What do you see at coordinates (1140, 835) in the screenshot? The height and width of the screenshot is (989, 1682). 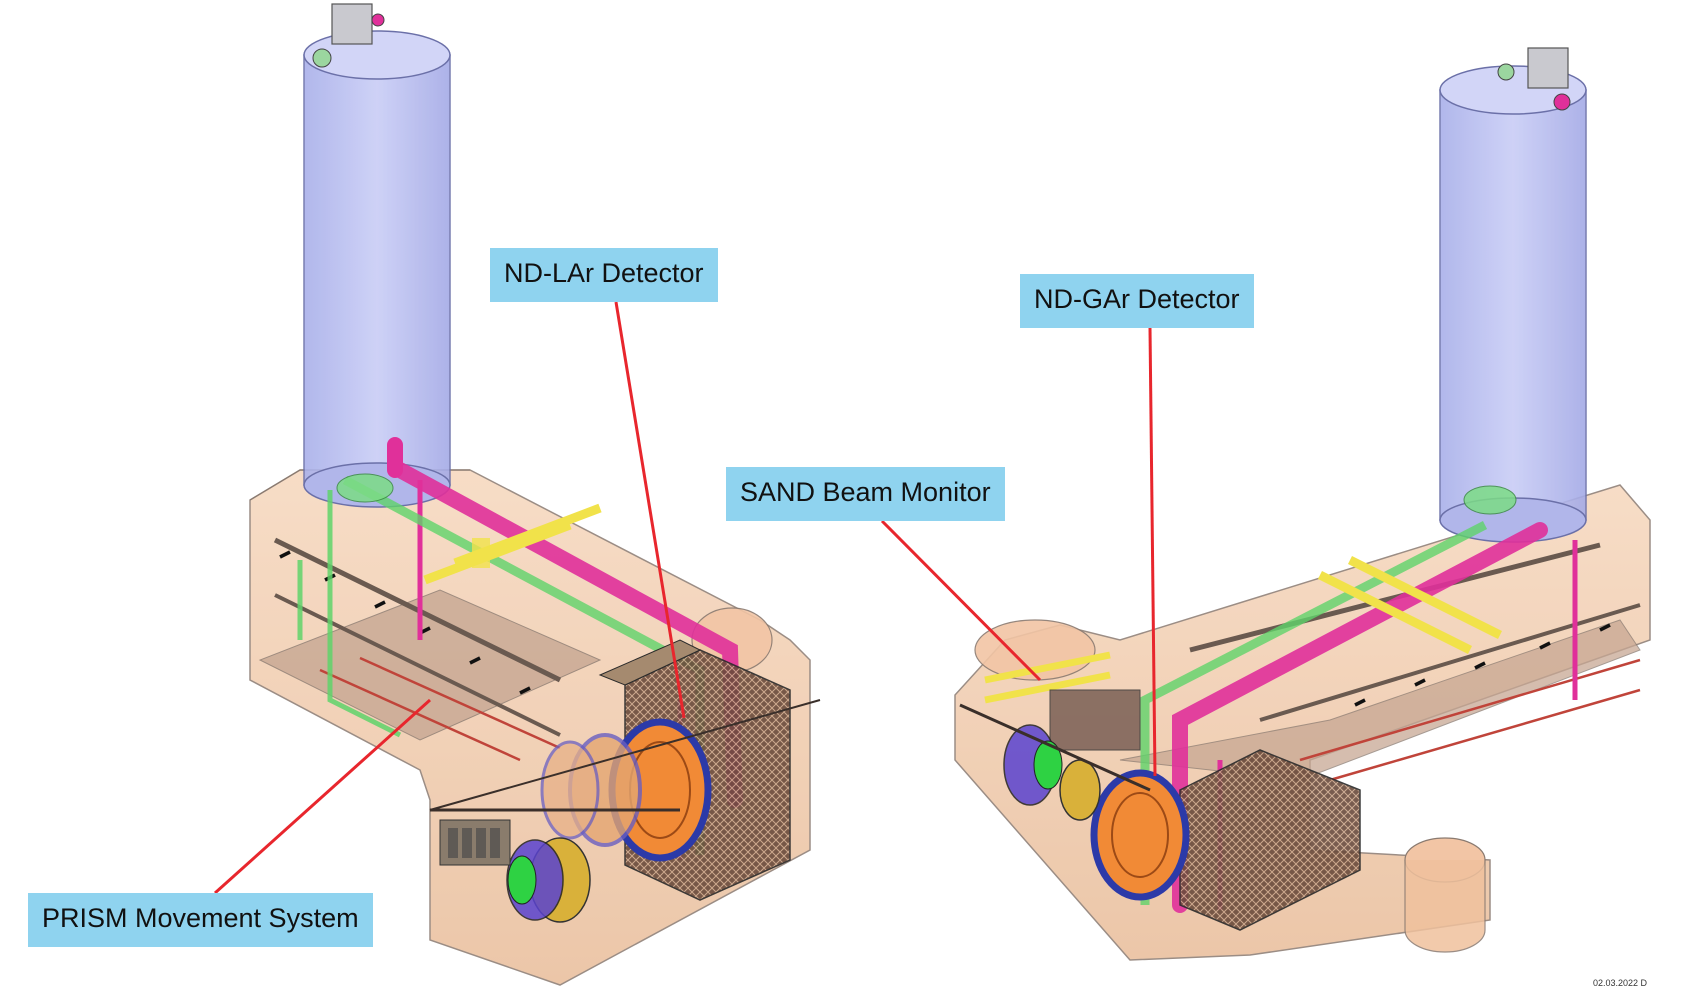 I see `right-gar-ring` at bounding box center [1140, 835].